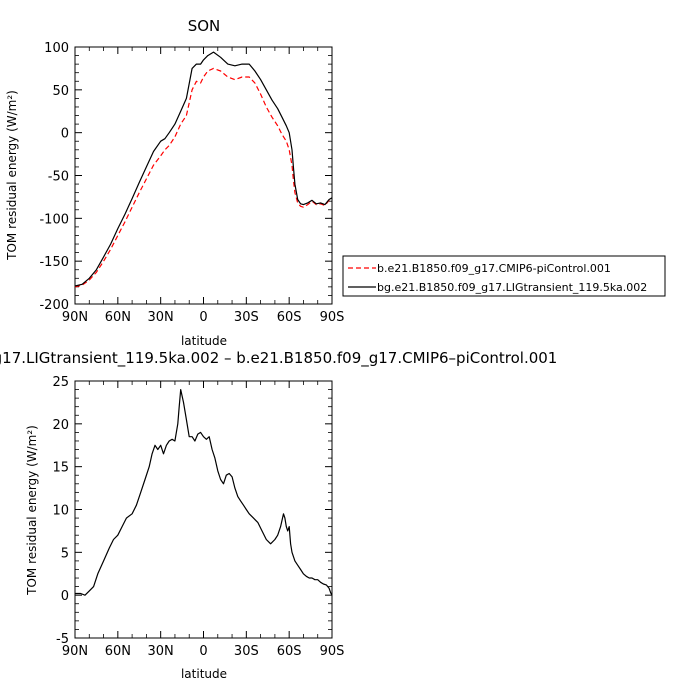  What do you see at coordinates (161, 317) in the screenshot?
I see `top-x-tick-label: 30N` at bounding box center [161, 317].